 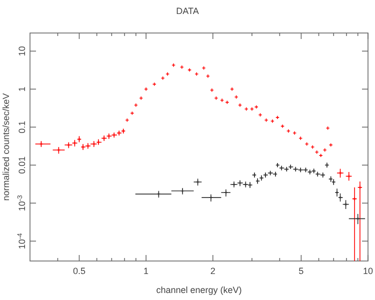 I want to click on x-tick-label: 2, so click(x=213, y=271).